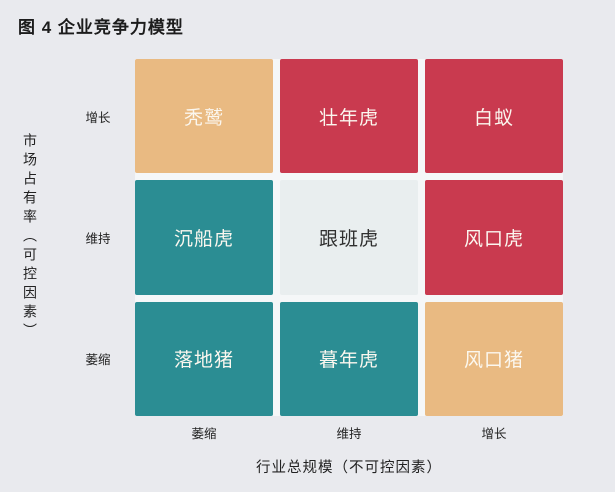 This screenshot has height=492, width=615. Describe the element at coordinates (494, 358) in the screenshot. I see `matrix-cell-windgap-pig: 风口猪` at that location.